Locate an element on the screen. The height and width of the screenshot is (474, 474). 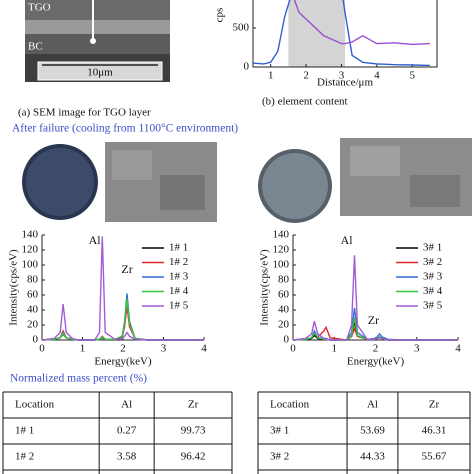
x-axis-label: Distance/μm is located at coordinates (345, 83).